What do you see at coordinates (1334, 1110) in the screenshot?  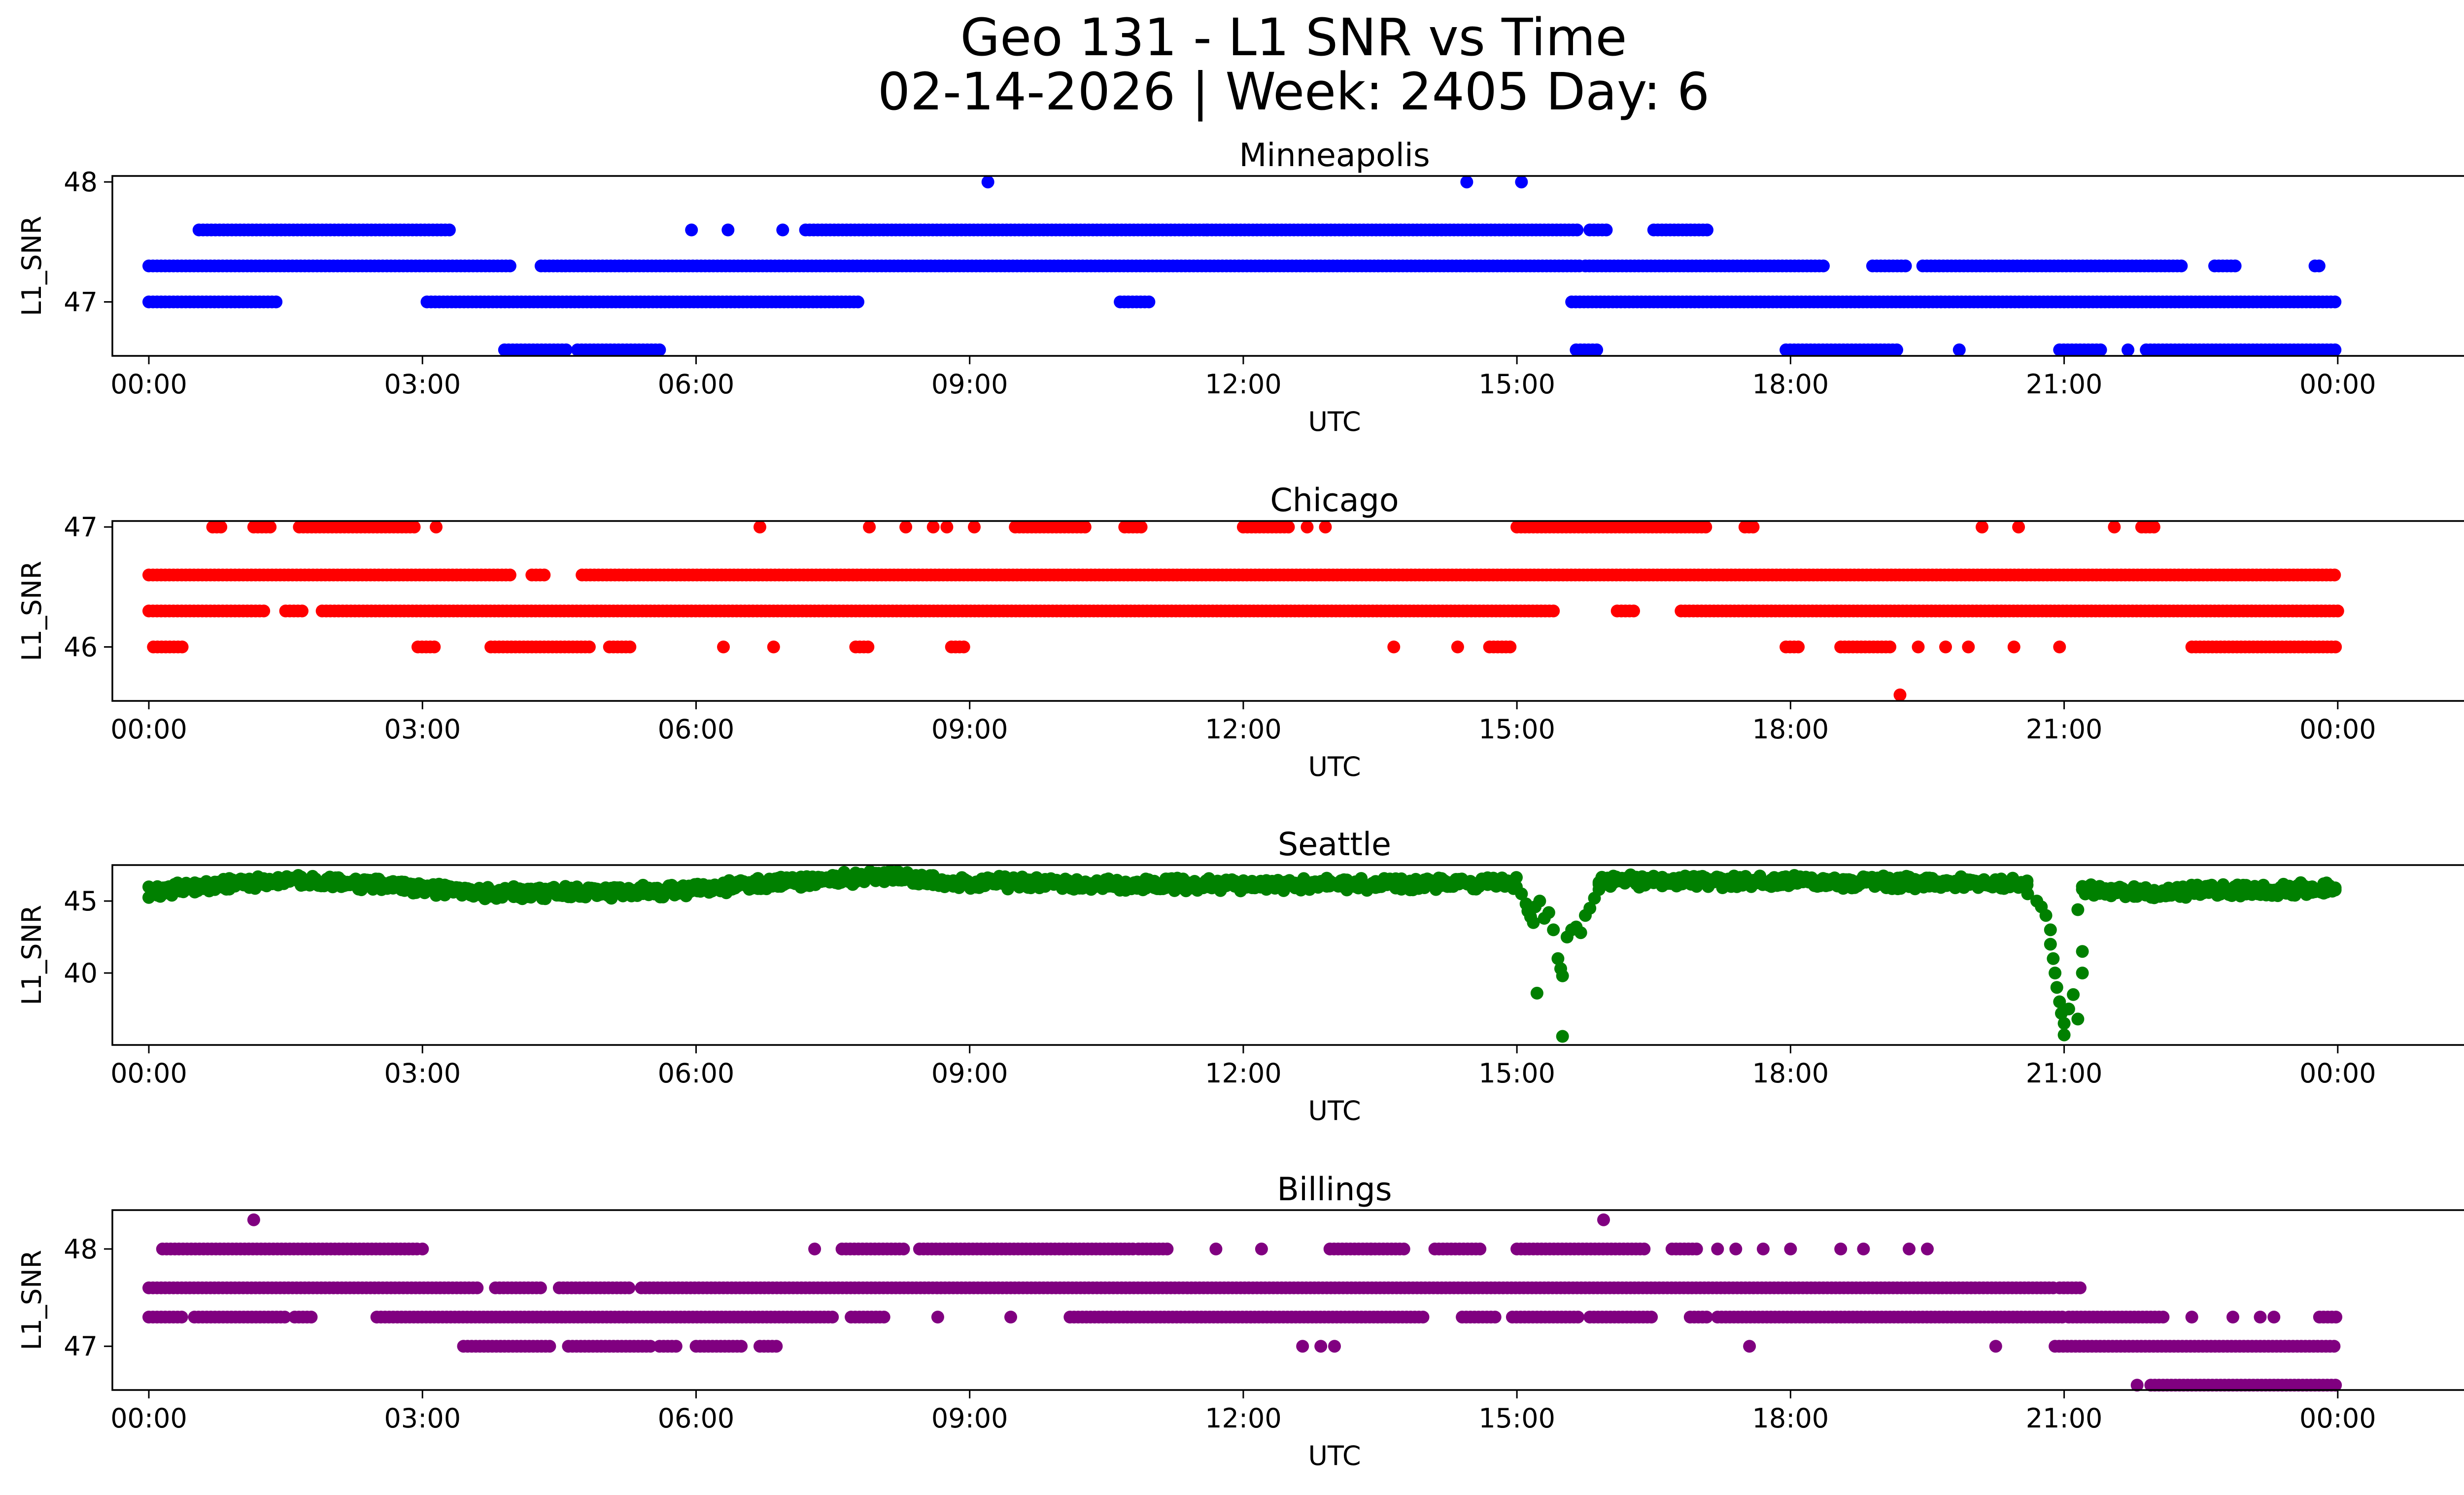 I see `seattle-xlabel: UTC` at bounding box center [1334, 1110].